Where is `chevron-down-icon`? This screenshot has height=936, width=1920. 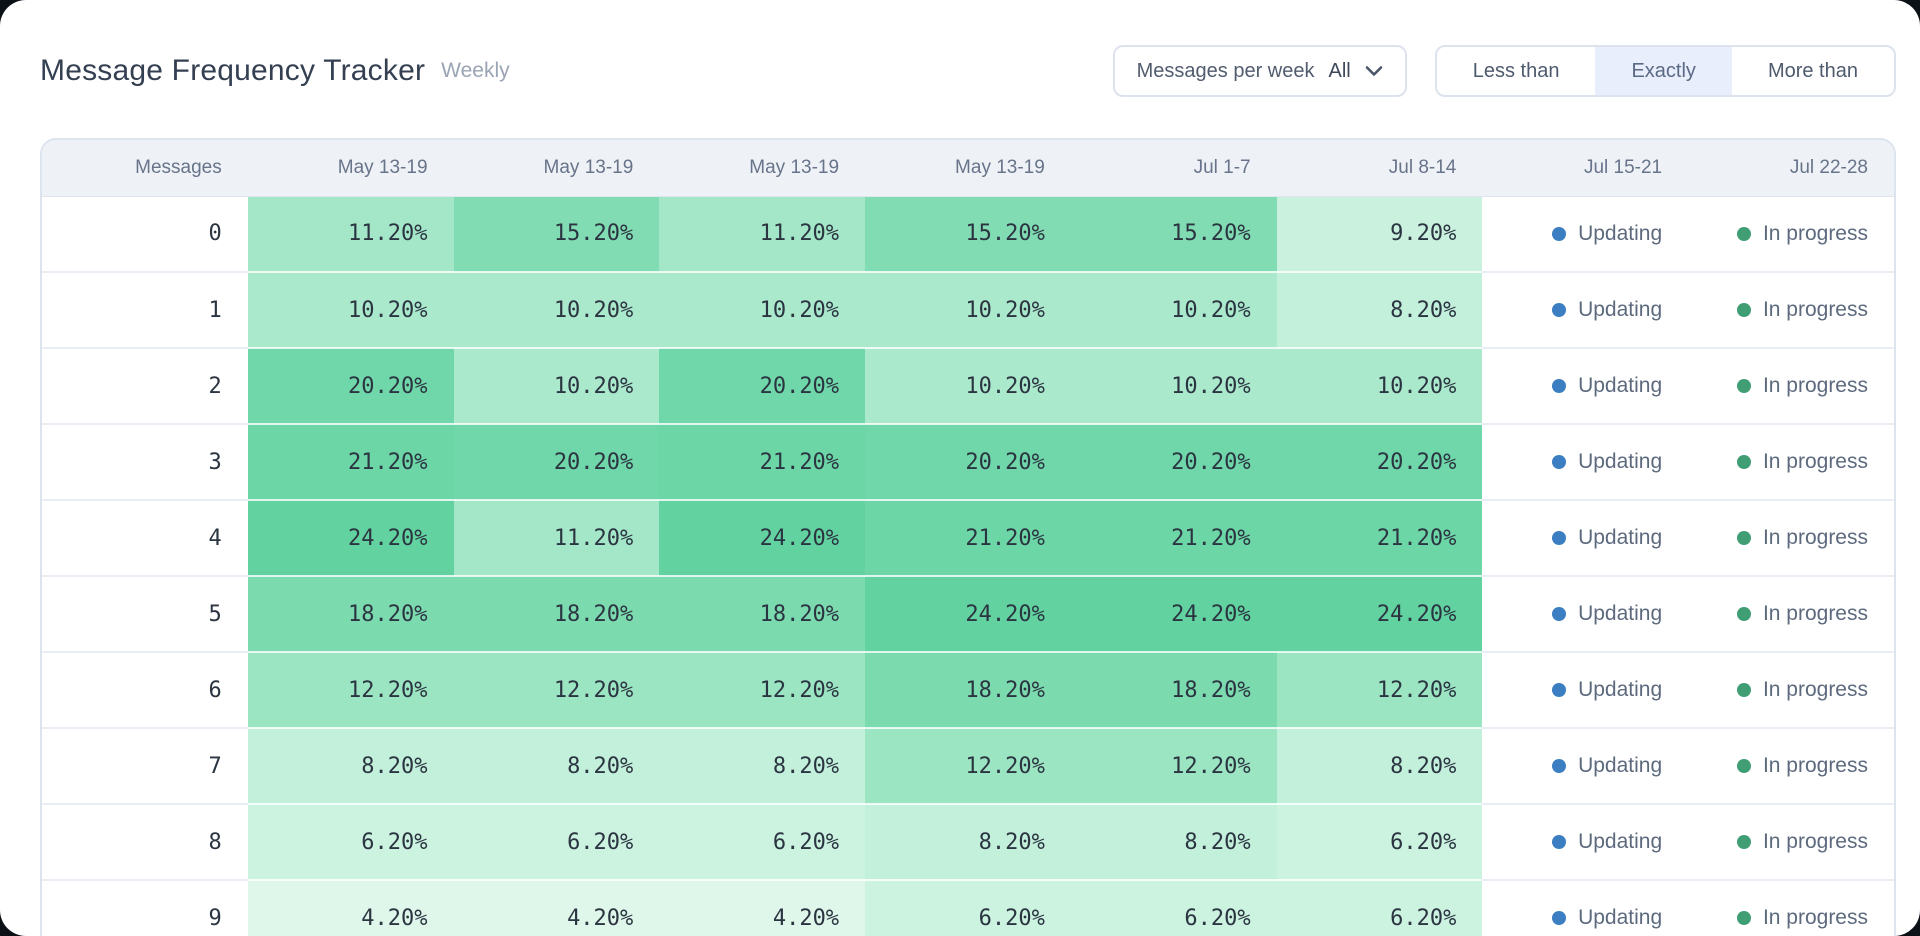
chevron-down-icon is located at coordinates (1374, 71).